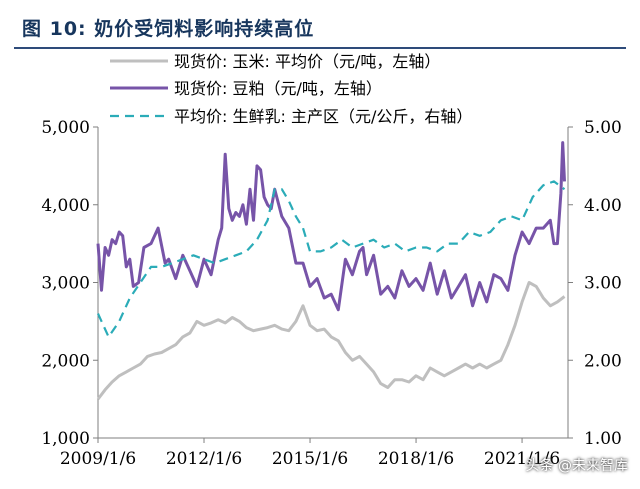  What do you see at coordinates (310, 459) in the screenshot?
I see `x-tick-label: 2015/1/6` at bounding box center [310, 459].